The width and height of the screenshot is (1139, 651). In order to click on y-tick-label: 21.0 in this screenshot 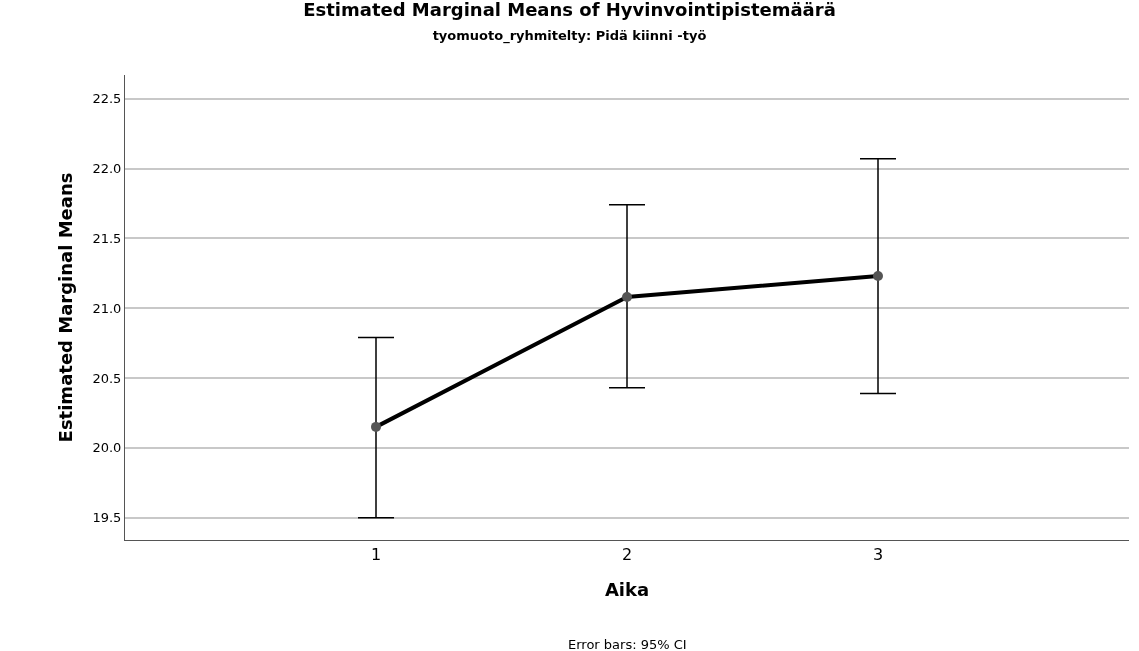, I will do `click(107, 308)`.